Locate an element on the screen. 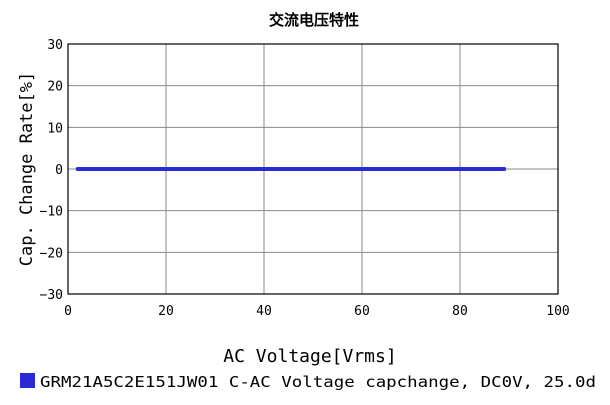 The image size is (610, 405). y-tick-label: −20 is located at coordinates (51, 253).